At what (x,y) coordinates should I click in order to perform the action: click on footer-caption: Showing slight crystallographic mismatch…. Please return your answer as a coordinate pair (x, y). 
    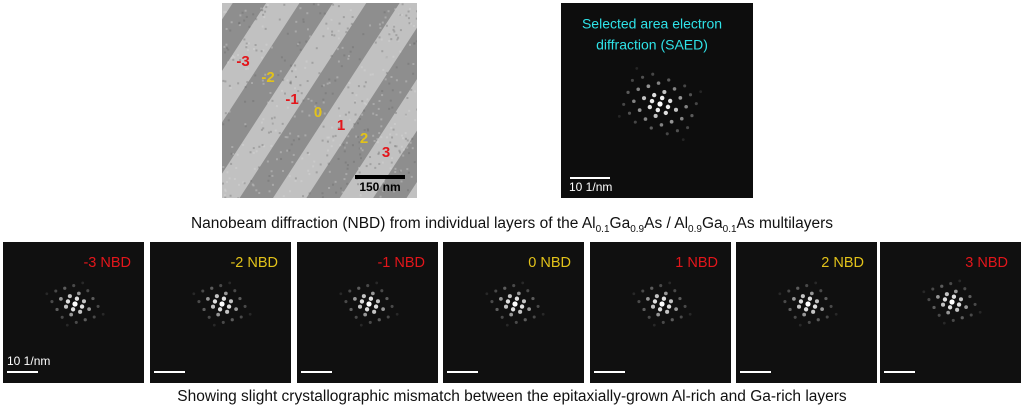
    Looking at the image, I should click on (512, 396).